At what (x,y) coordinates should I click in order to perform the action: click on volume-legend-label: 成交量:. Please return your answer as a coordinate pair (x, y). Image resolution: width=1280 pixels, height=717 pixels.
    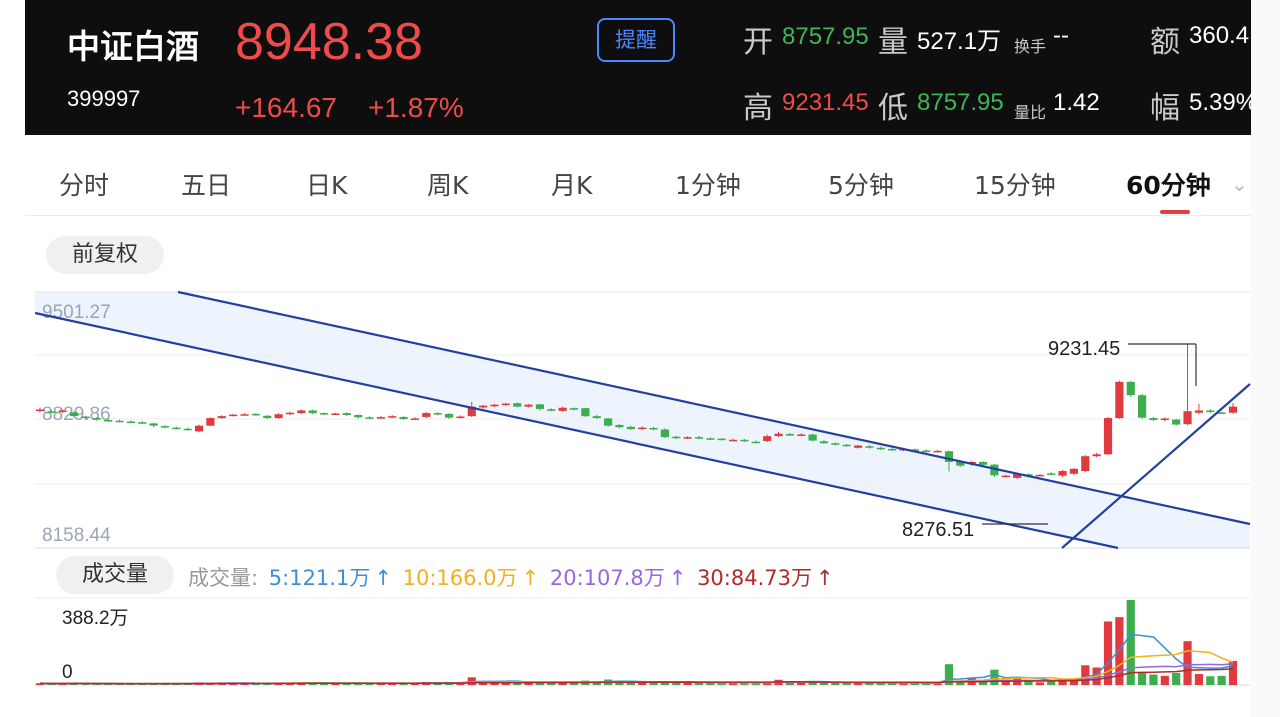
    Looking at the image, I should click on (223, 578).